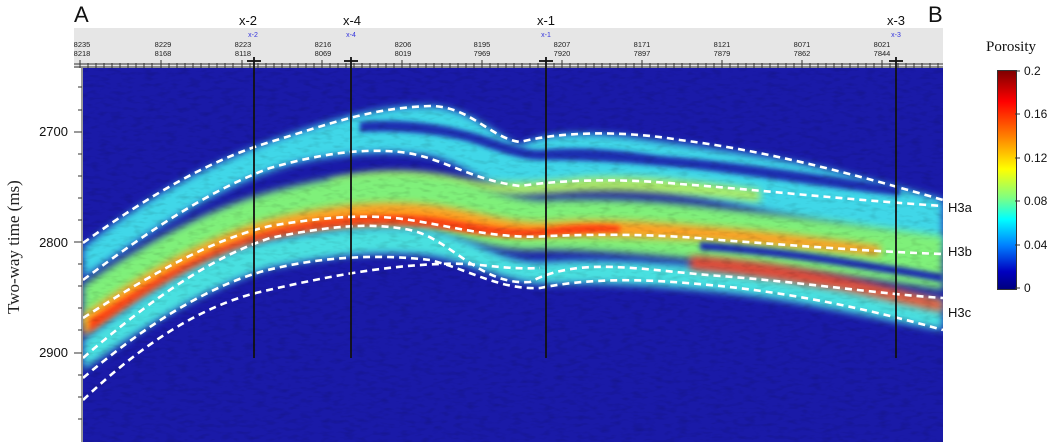  Describe the element at coordinates (960, 312) in the screenshot. I see `horizon-label-h3c: H3c` at that location.